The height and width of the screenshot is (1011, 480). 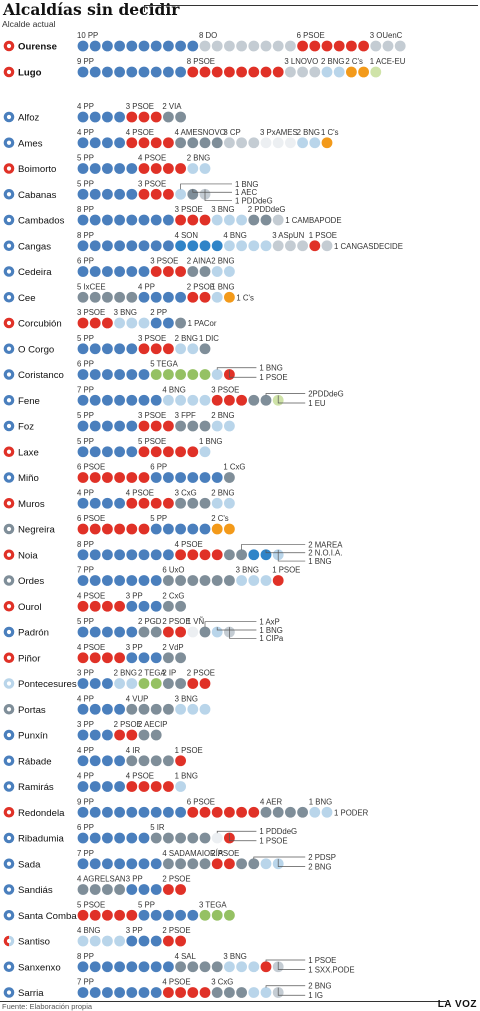 What do you see at coordinates (146, 286) in the screenshot?
I see `row-cee-label-1: 4 PP` at bounding box center [146, 286].